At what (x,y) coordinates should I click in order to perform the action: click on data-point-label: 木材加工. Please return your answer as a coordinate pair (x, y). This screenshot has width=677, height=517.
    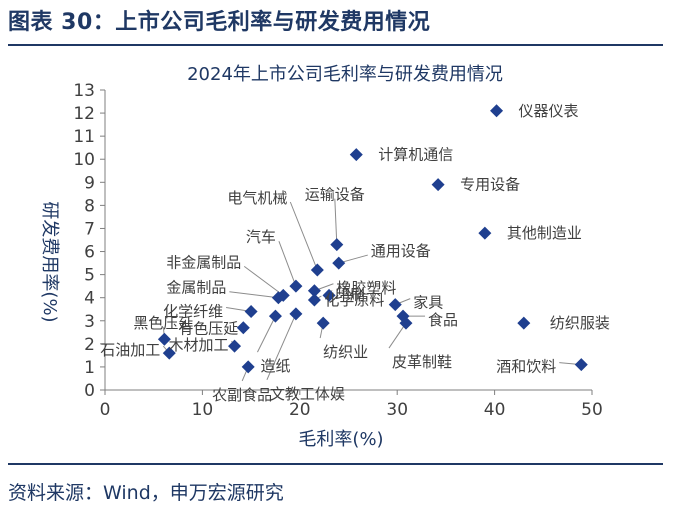
    Looking at the image, I should click on (199, 345).